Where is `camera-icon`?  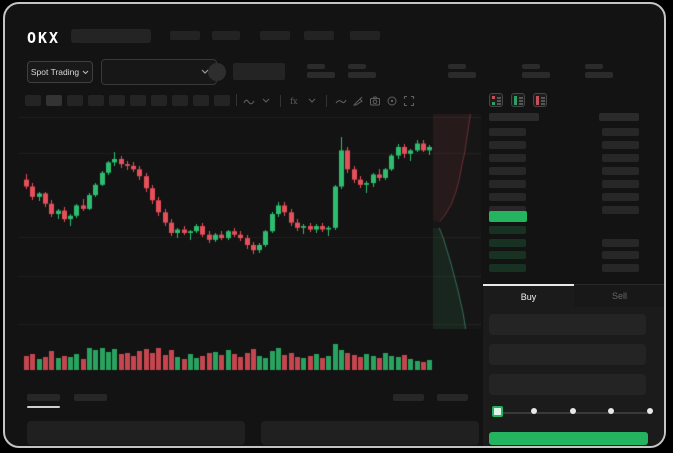
camera-icon is located at coordinates (375, 101).